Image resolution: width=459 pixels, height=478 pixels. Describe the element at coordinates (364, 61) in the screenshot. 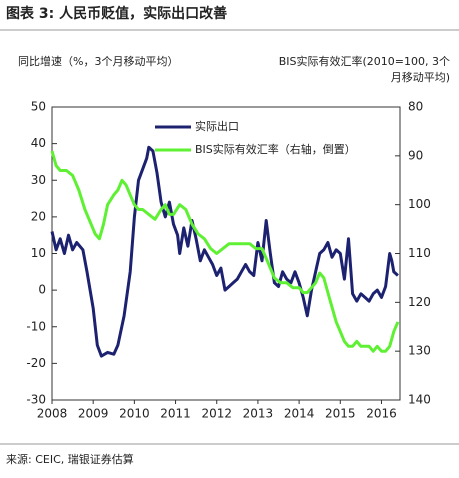

I see `y2-axis-label: BIS实际有效汇率(2010=100, 3个` at that location.